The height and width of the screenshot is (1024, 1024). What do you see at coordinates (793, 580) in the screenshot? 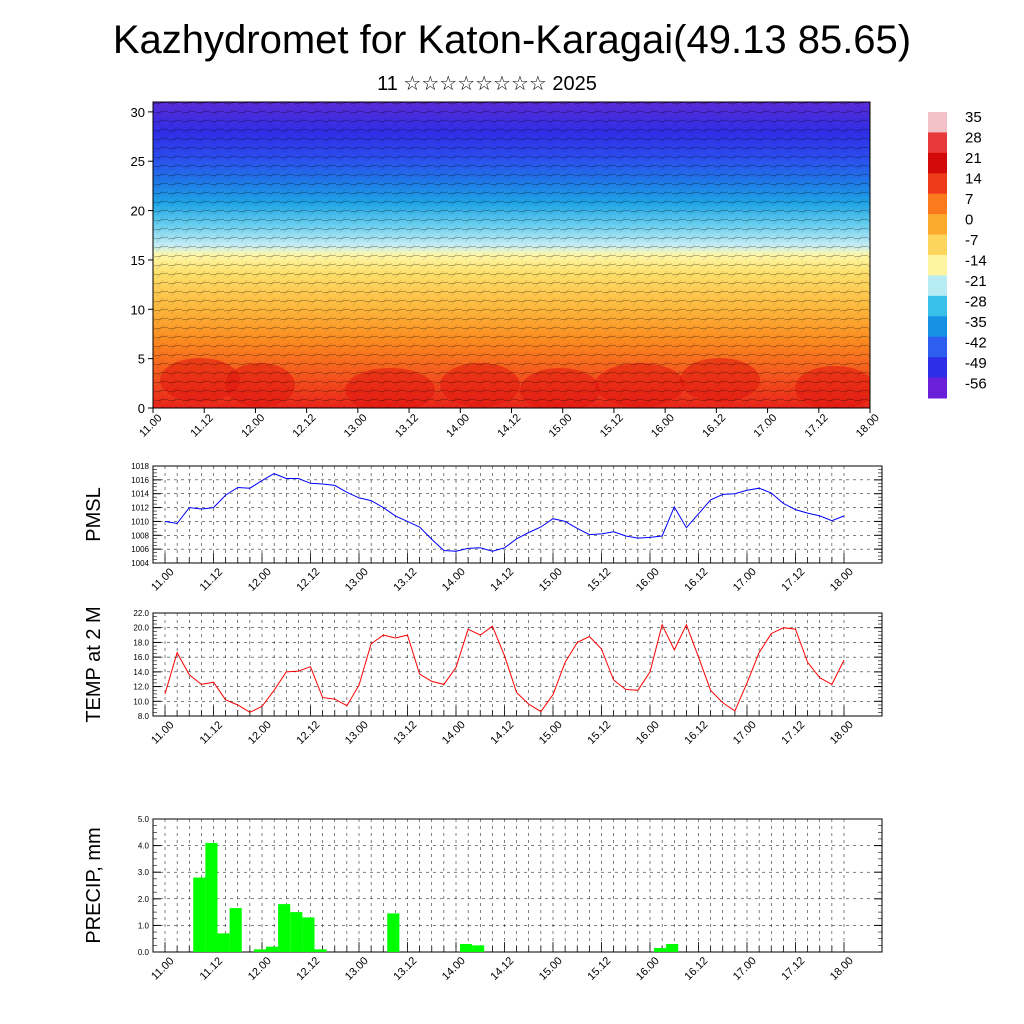
I see `x-tick-label: 17.12` at bounding box center [793, 580].